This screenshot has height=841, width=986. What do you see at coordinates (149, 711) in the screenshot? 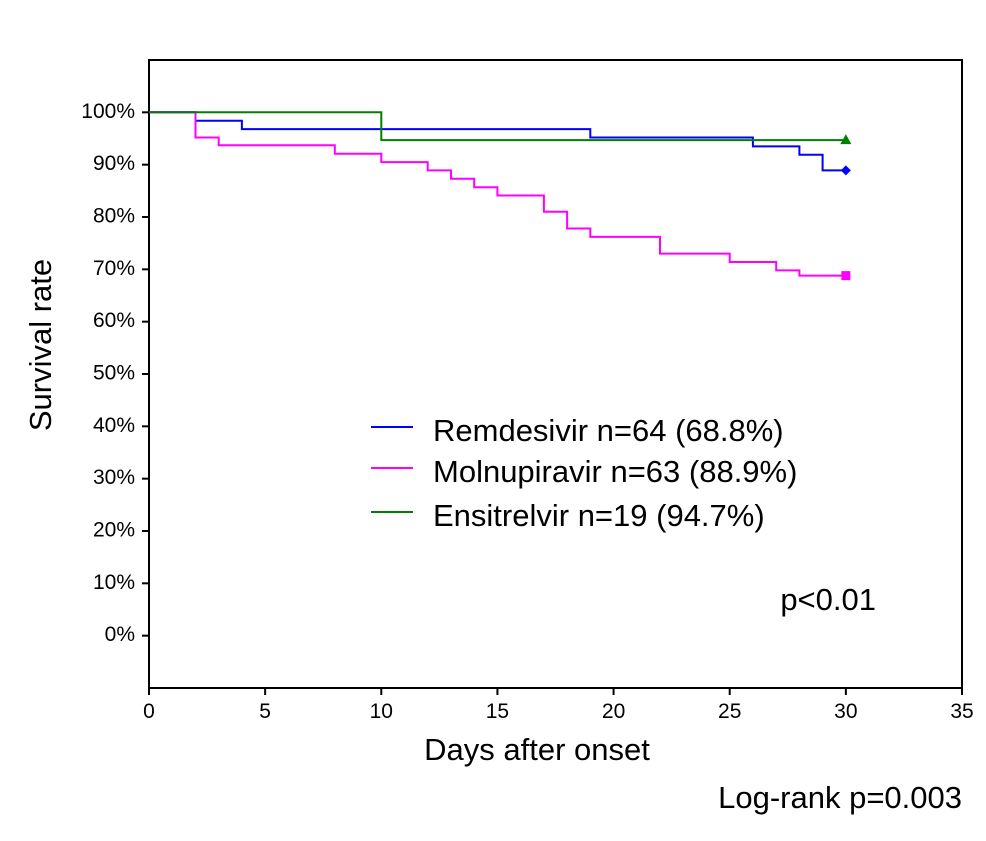
I see `x-tick-label-0: 0` at bounding box center [149, 711].